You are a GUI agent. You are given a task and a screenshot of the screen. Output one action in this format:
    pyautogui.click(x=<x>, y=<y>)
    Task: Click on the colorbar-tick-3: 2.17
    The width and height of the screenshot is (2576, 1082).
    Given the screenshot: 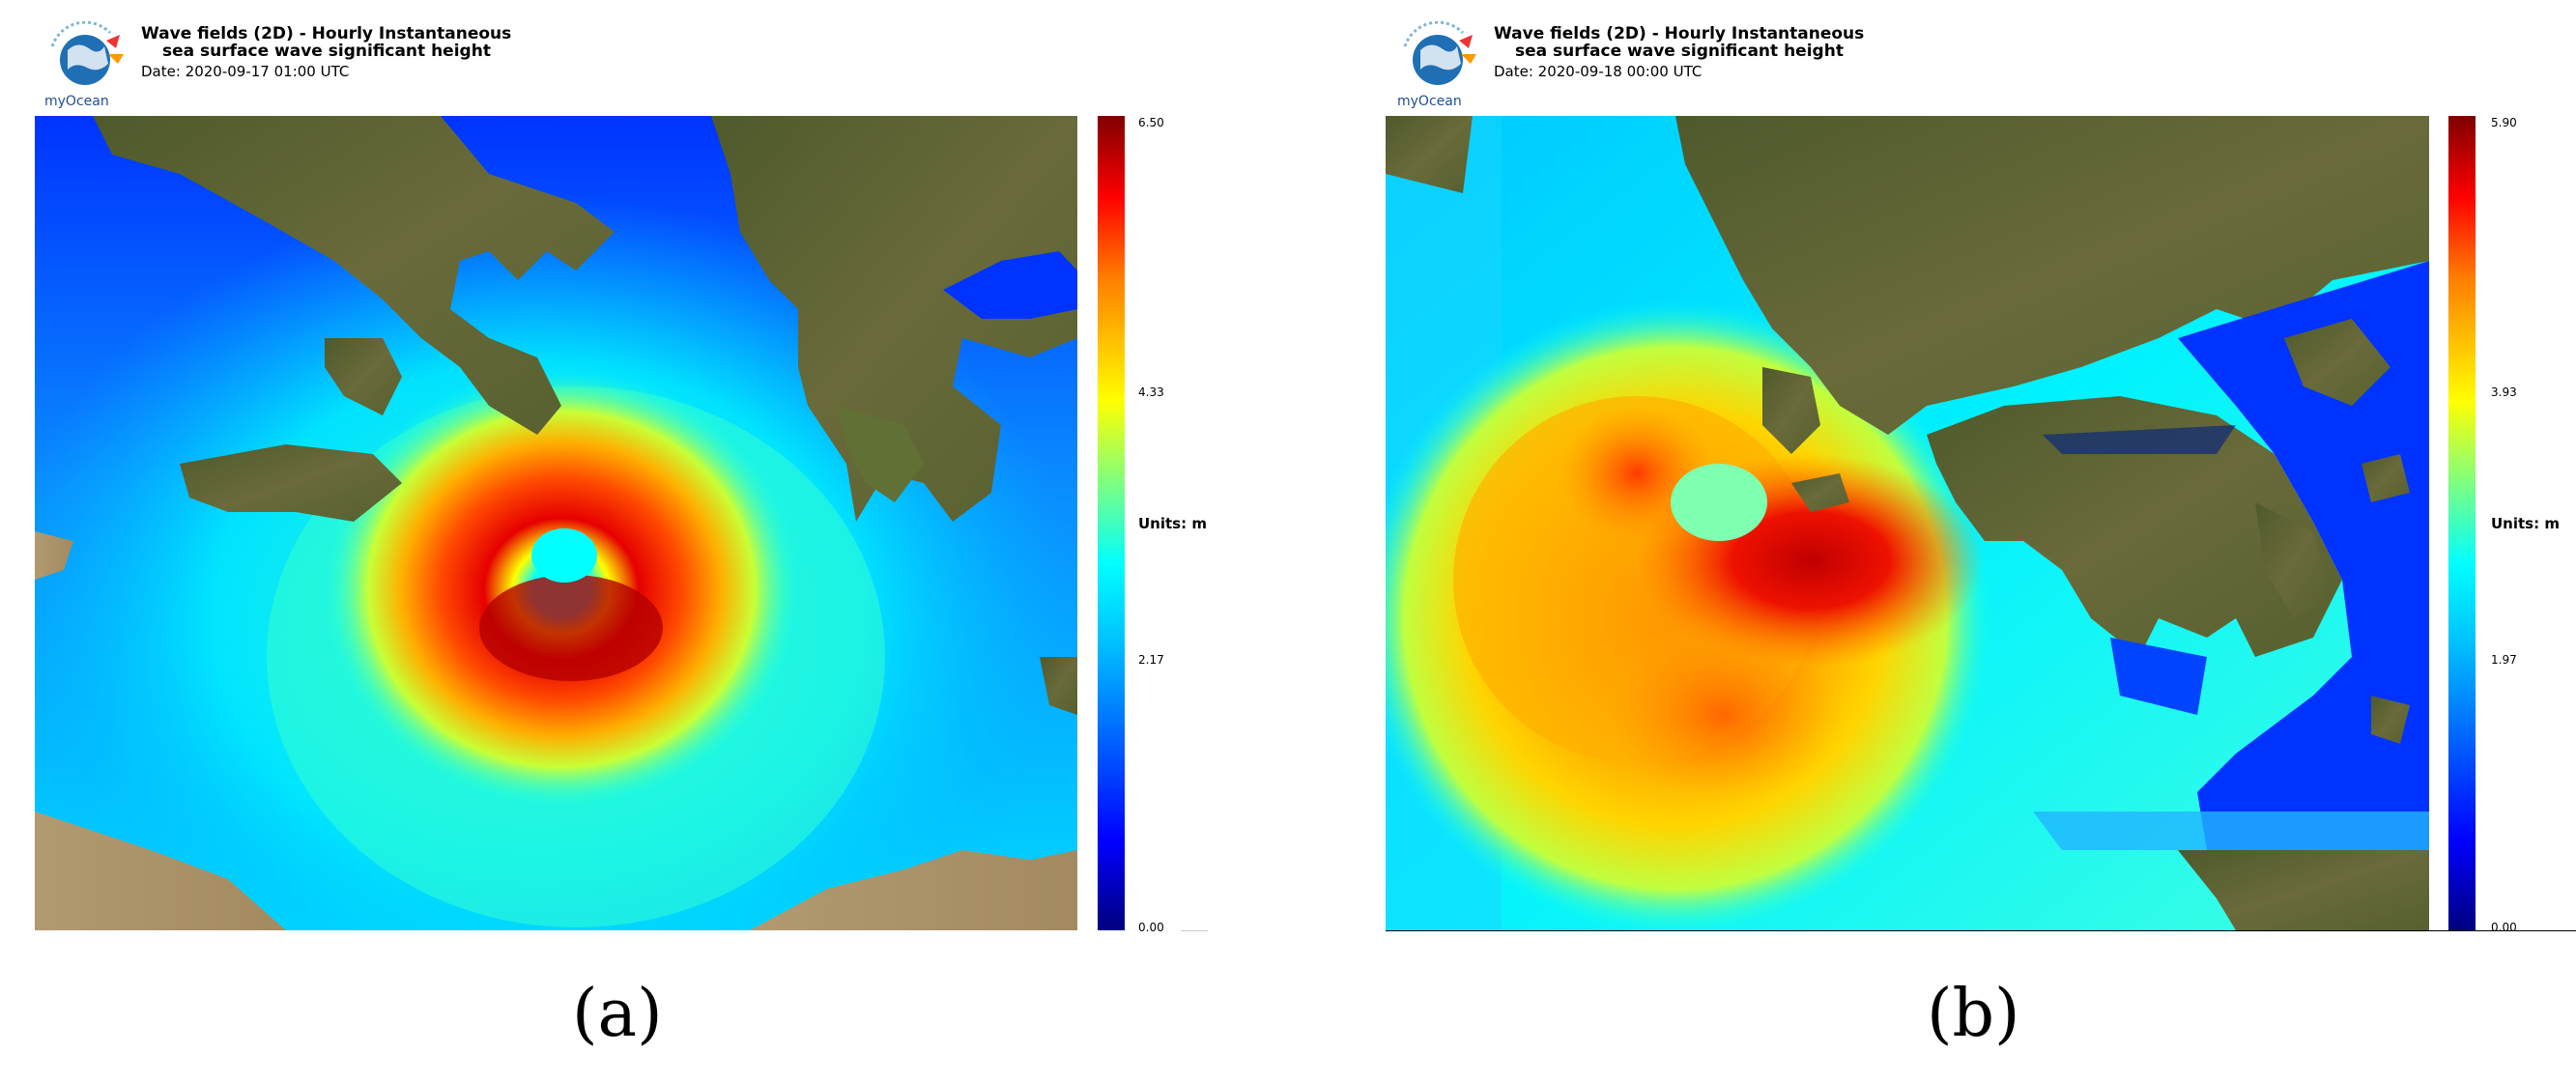 What is the action you would take?
    pyautogui.click(x=1151, y=660)
    